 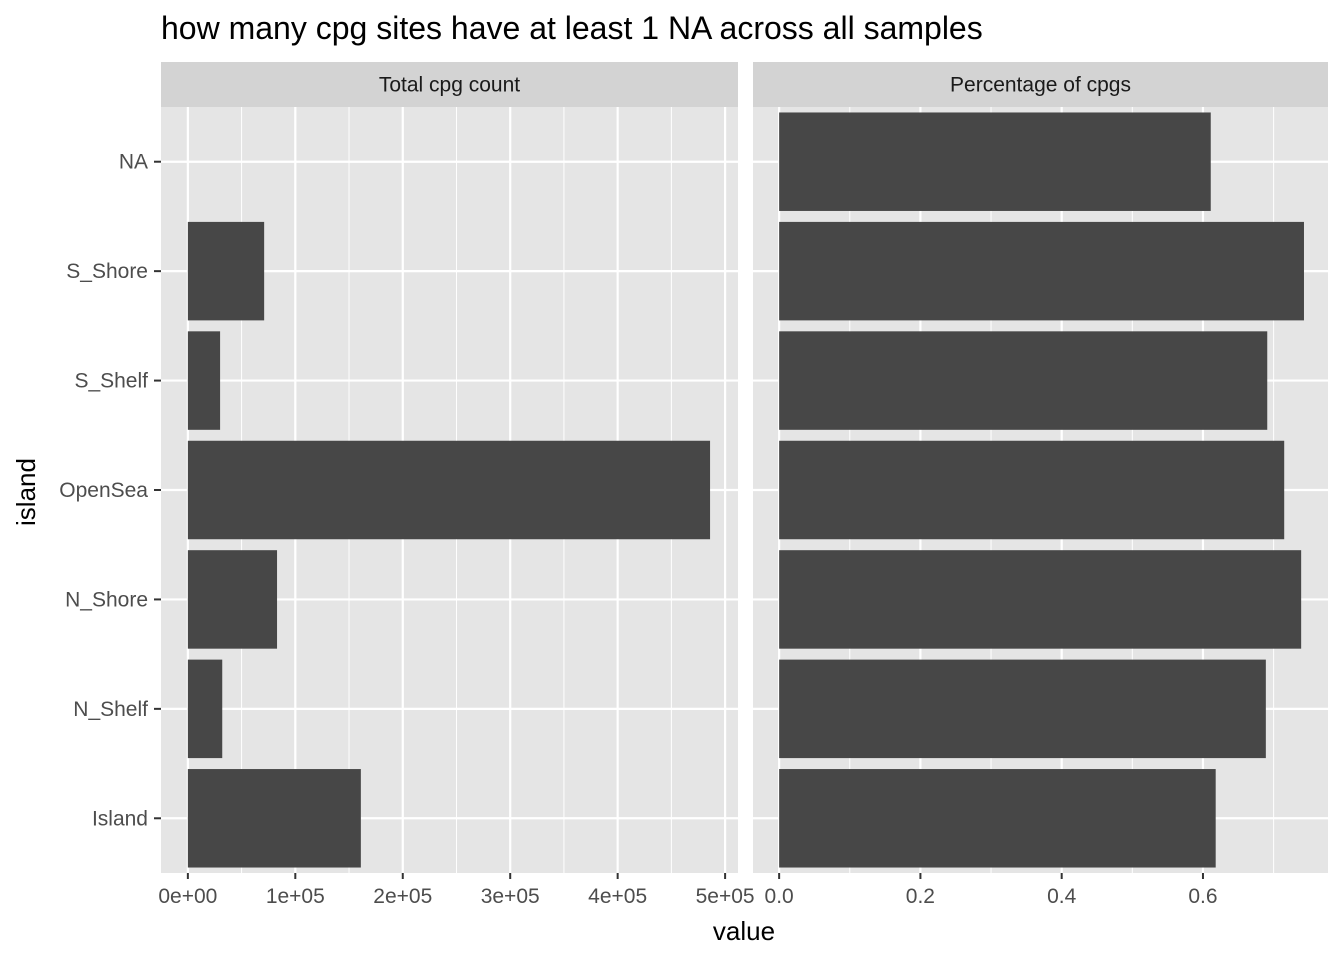 I want to click on y-tick-label: N_Shore, so click(x=106, y=599).